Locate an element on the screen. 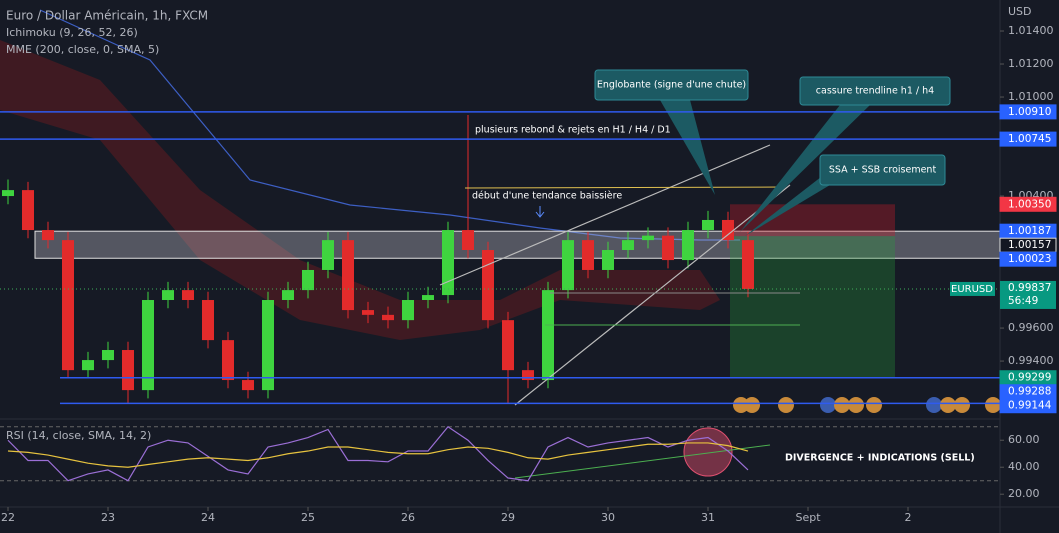 The image size is (1059, 533). price-tag-label: 0.99299 is located at coordinates (1029, 378).